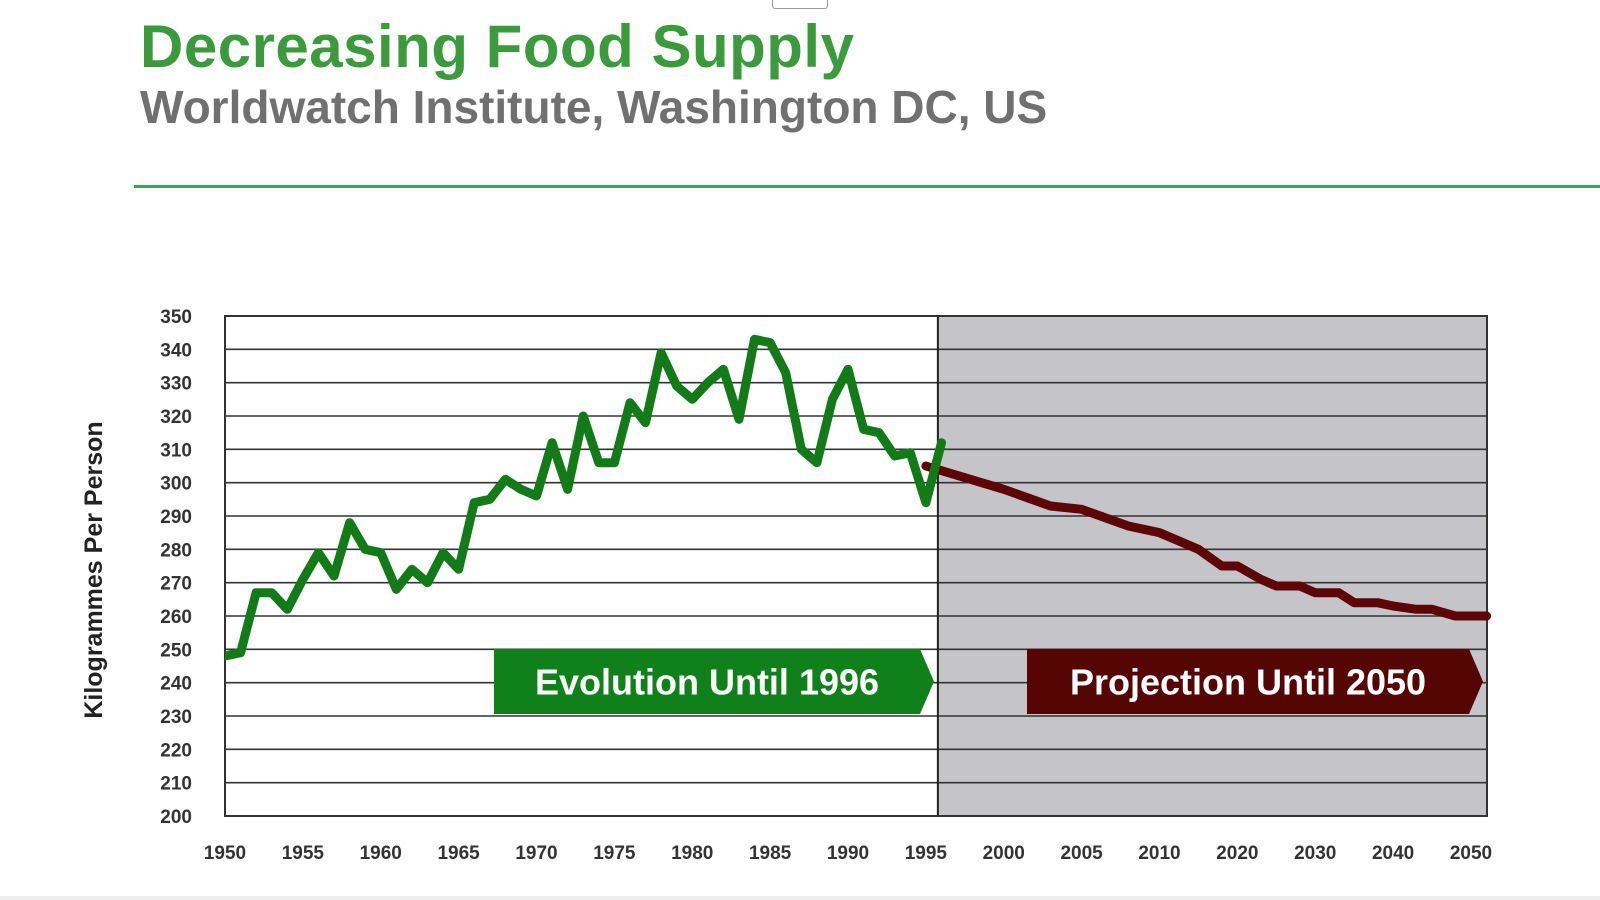 The width and height of the screenshot is (1600, 900). What do you see at coordinates (176, 484) in the screenshot?
I see `y-tick-label: 300` at bounding box center [176, 484].